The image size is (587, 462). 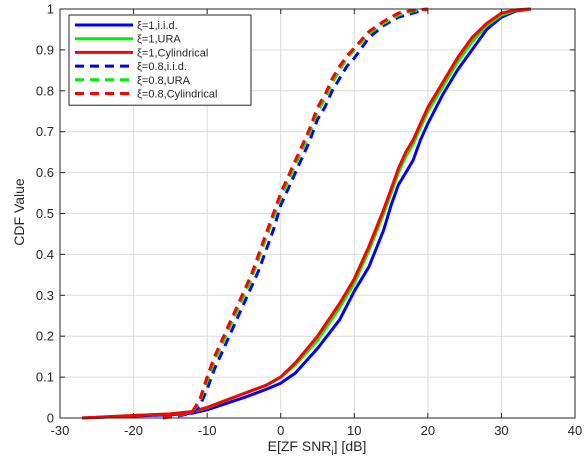 What do you see at coordinates (19, 212) in the screenshot?
I see `y-axis-label: CDF Value` at bounding box center [19, 212].